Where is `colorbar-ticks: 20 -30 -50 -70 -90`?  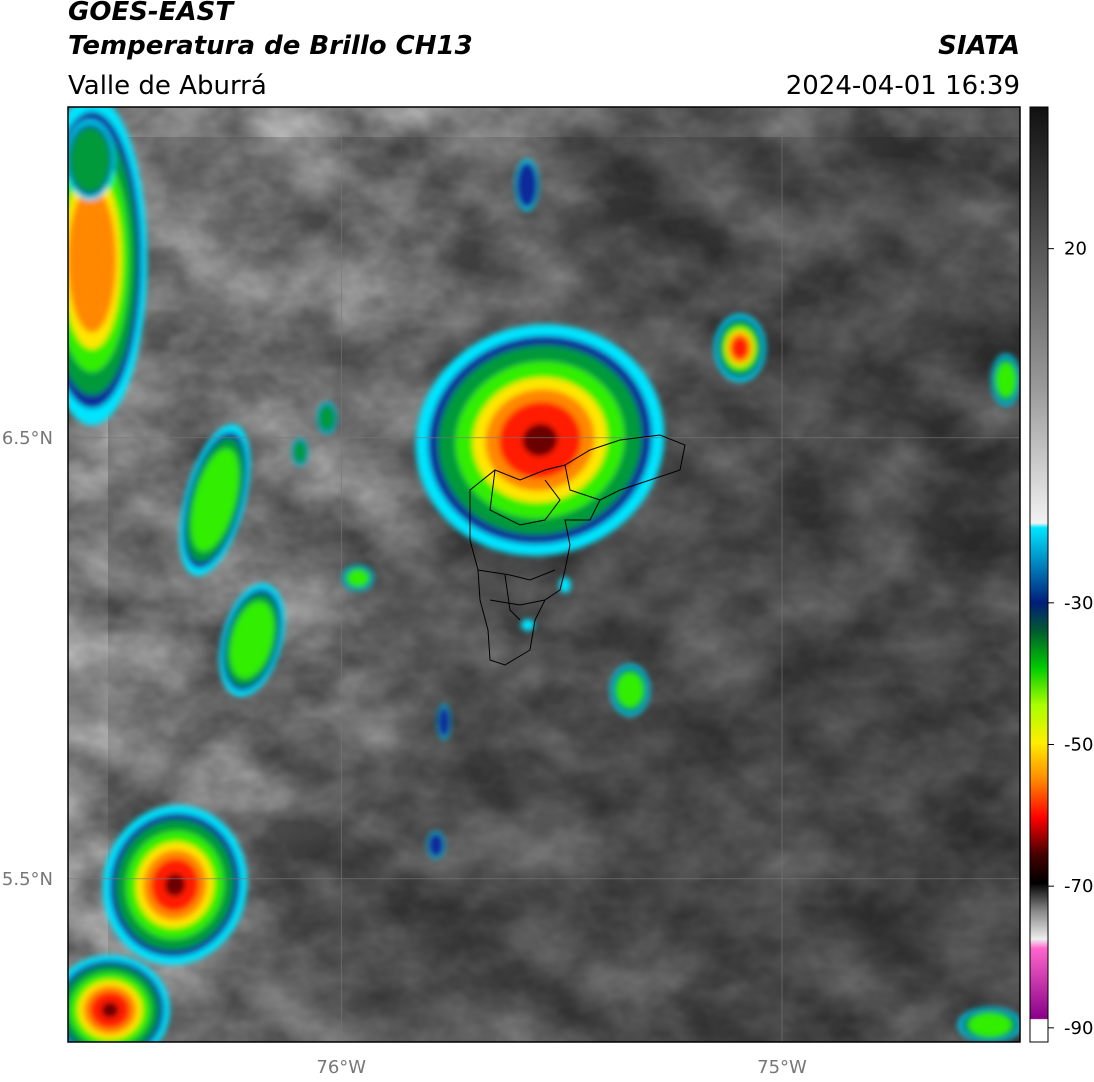 colorbar-ticks: 20 -30 -50 -70 -90 is located at coordinates (1070, 639).